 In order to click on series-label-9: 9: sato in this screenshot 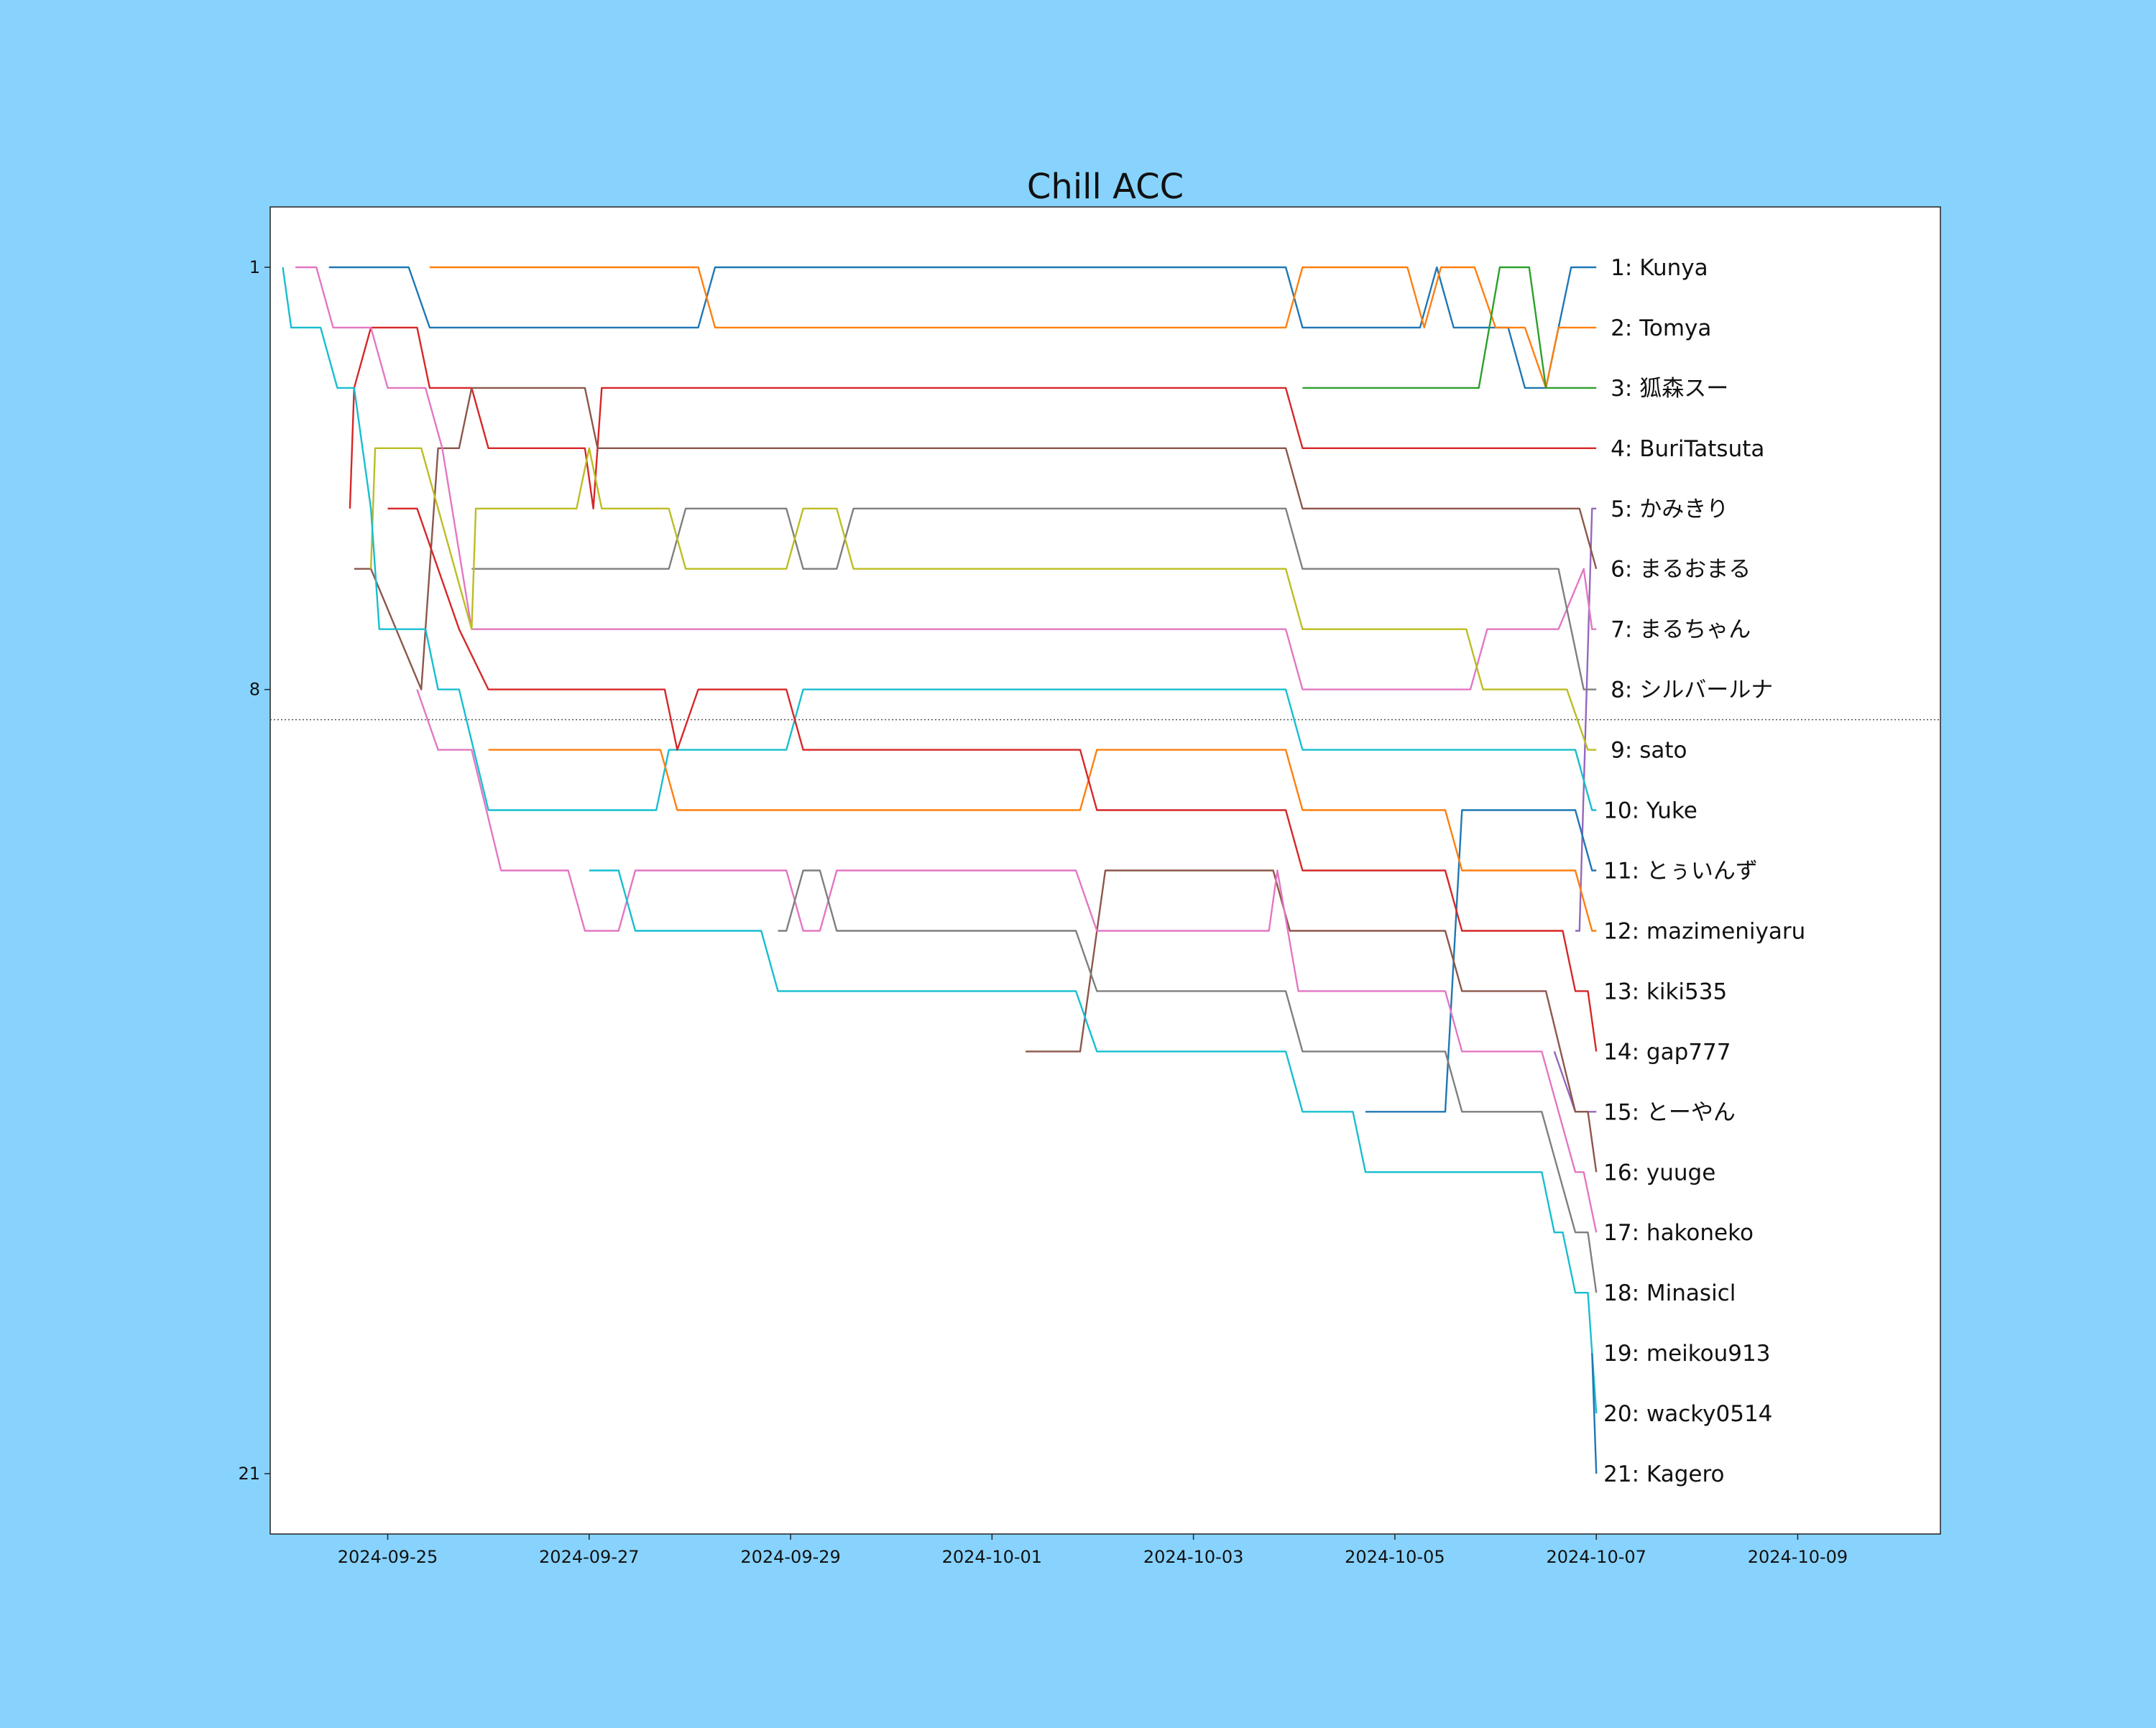, I will do `click(1649, 751)`.